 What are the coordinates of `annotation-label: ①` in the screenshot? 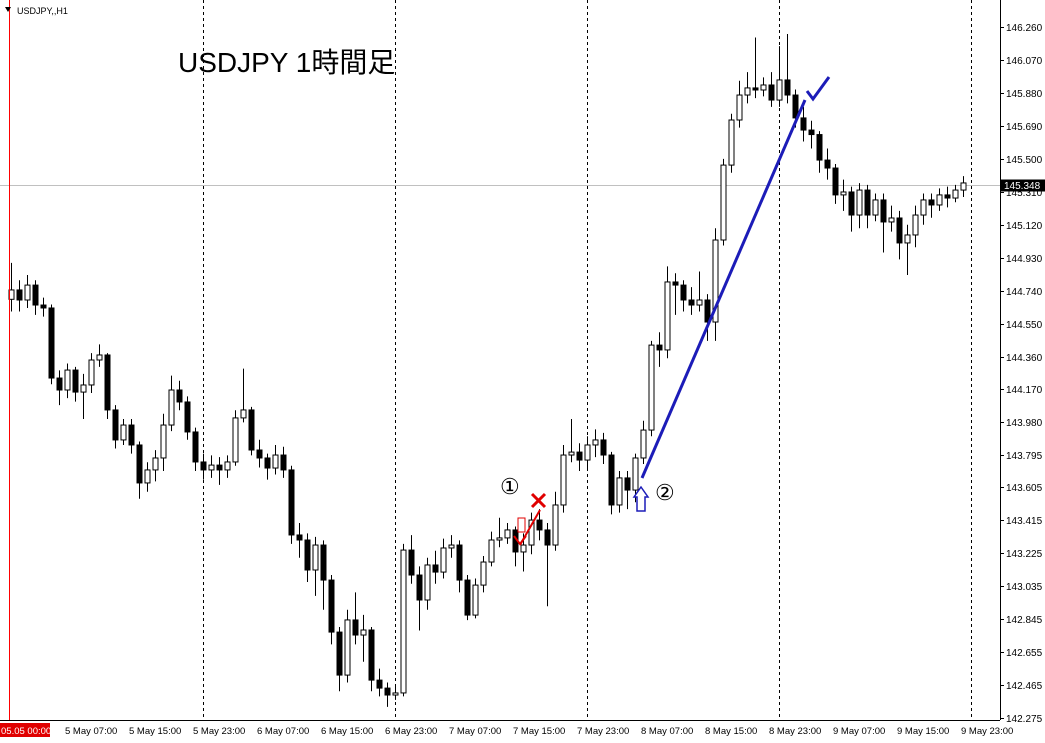 It's located at (510, 486).